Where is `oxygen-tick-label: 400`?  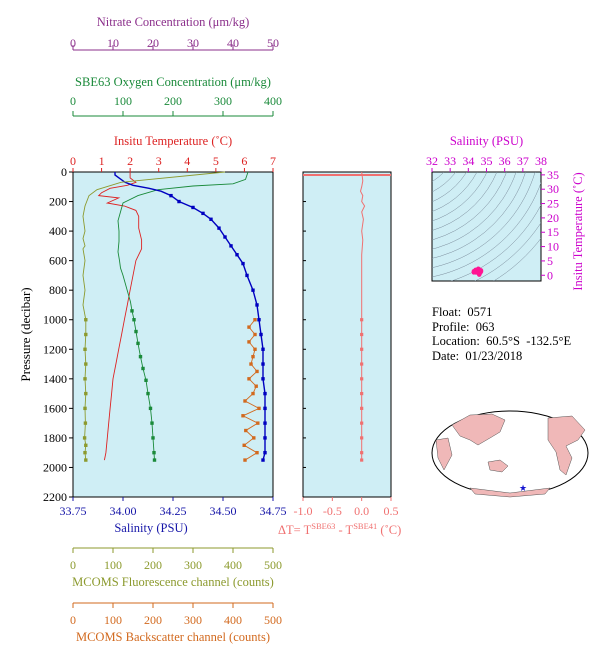 oxygen-tick-label: 400 is located at coordinates (273, 101).